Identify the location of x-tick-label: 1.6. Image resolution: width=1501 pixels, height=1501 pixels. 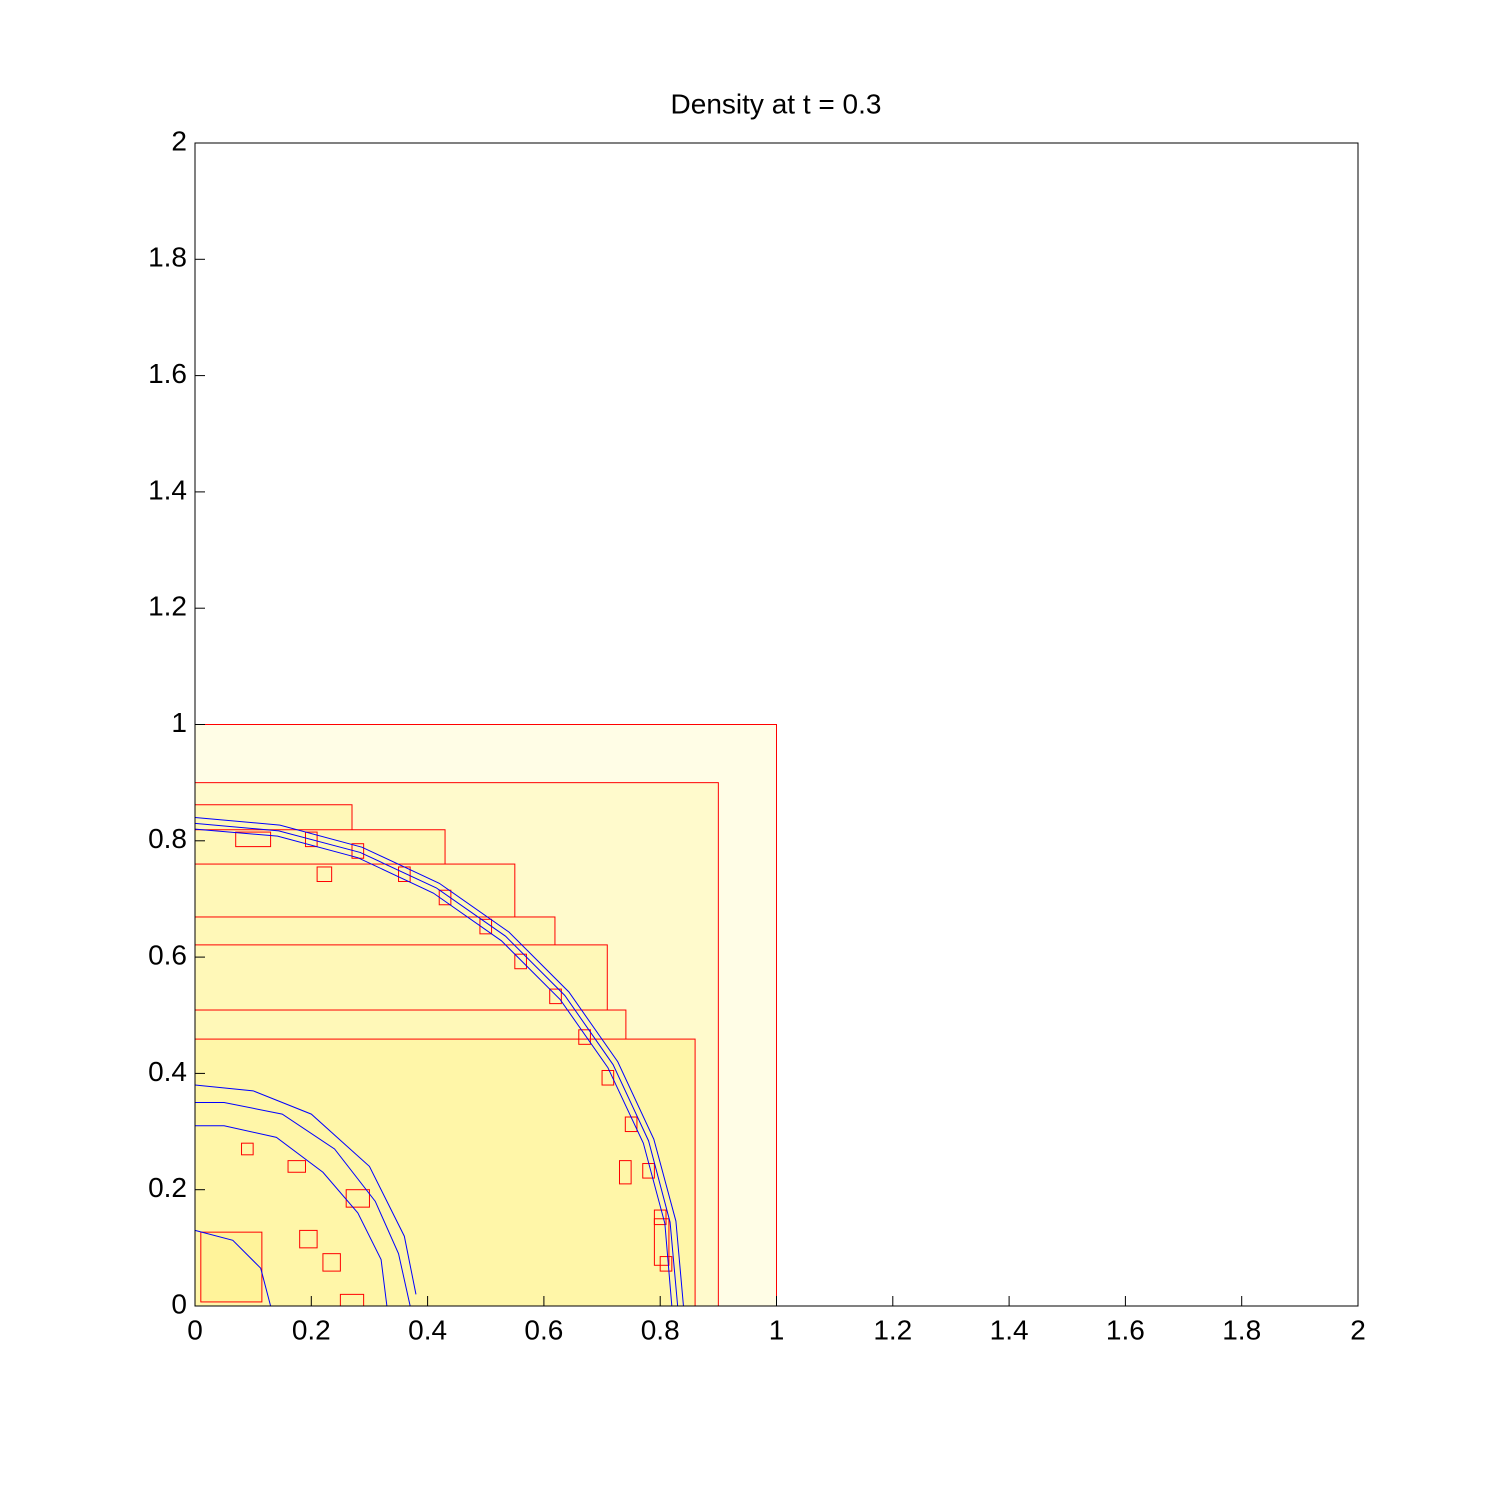
(1125, 1329).